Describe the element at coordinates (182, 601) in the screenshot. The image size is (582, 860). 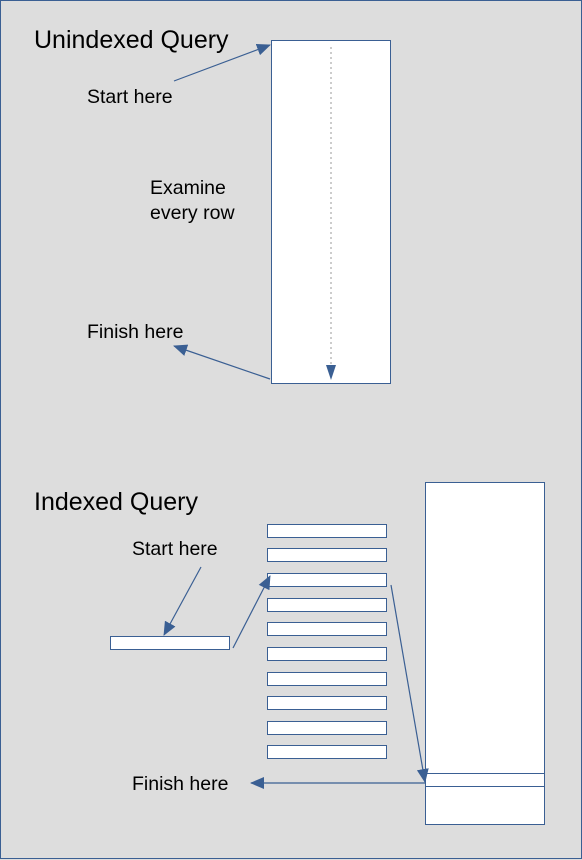
I see `indexed-start-arrow` at that location.